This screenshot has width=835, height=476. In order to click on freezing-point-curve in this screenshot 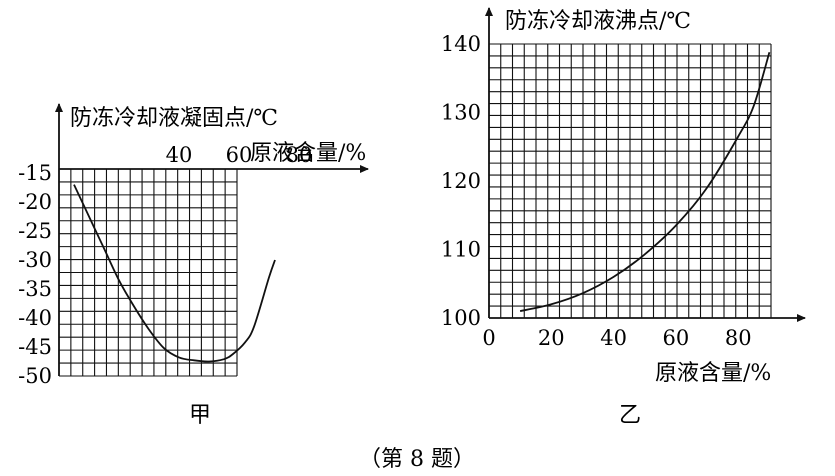, I will do `click(174, 273)`.